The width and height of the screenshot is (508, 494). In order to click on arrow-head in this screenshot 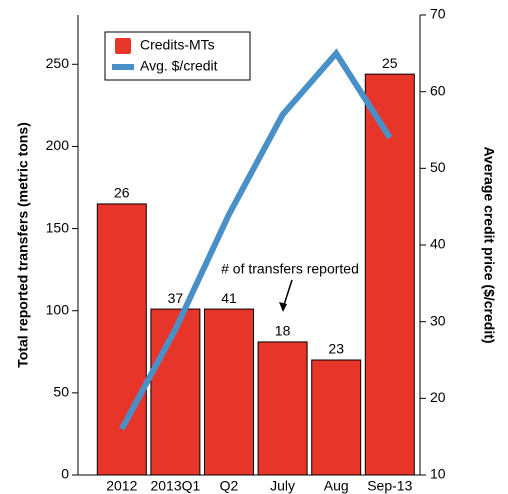, I will do `click(283, 307)`.